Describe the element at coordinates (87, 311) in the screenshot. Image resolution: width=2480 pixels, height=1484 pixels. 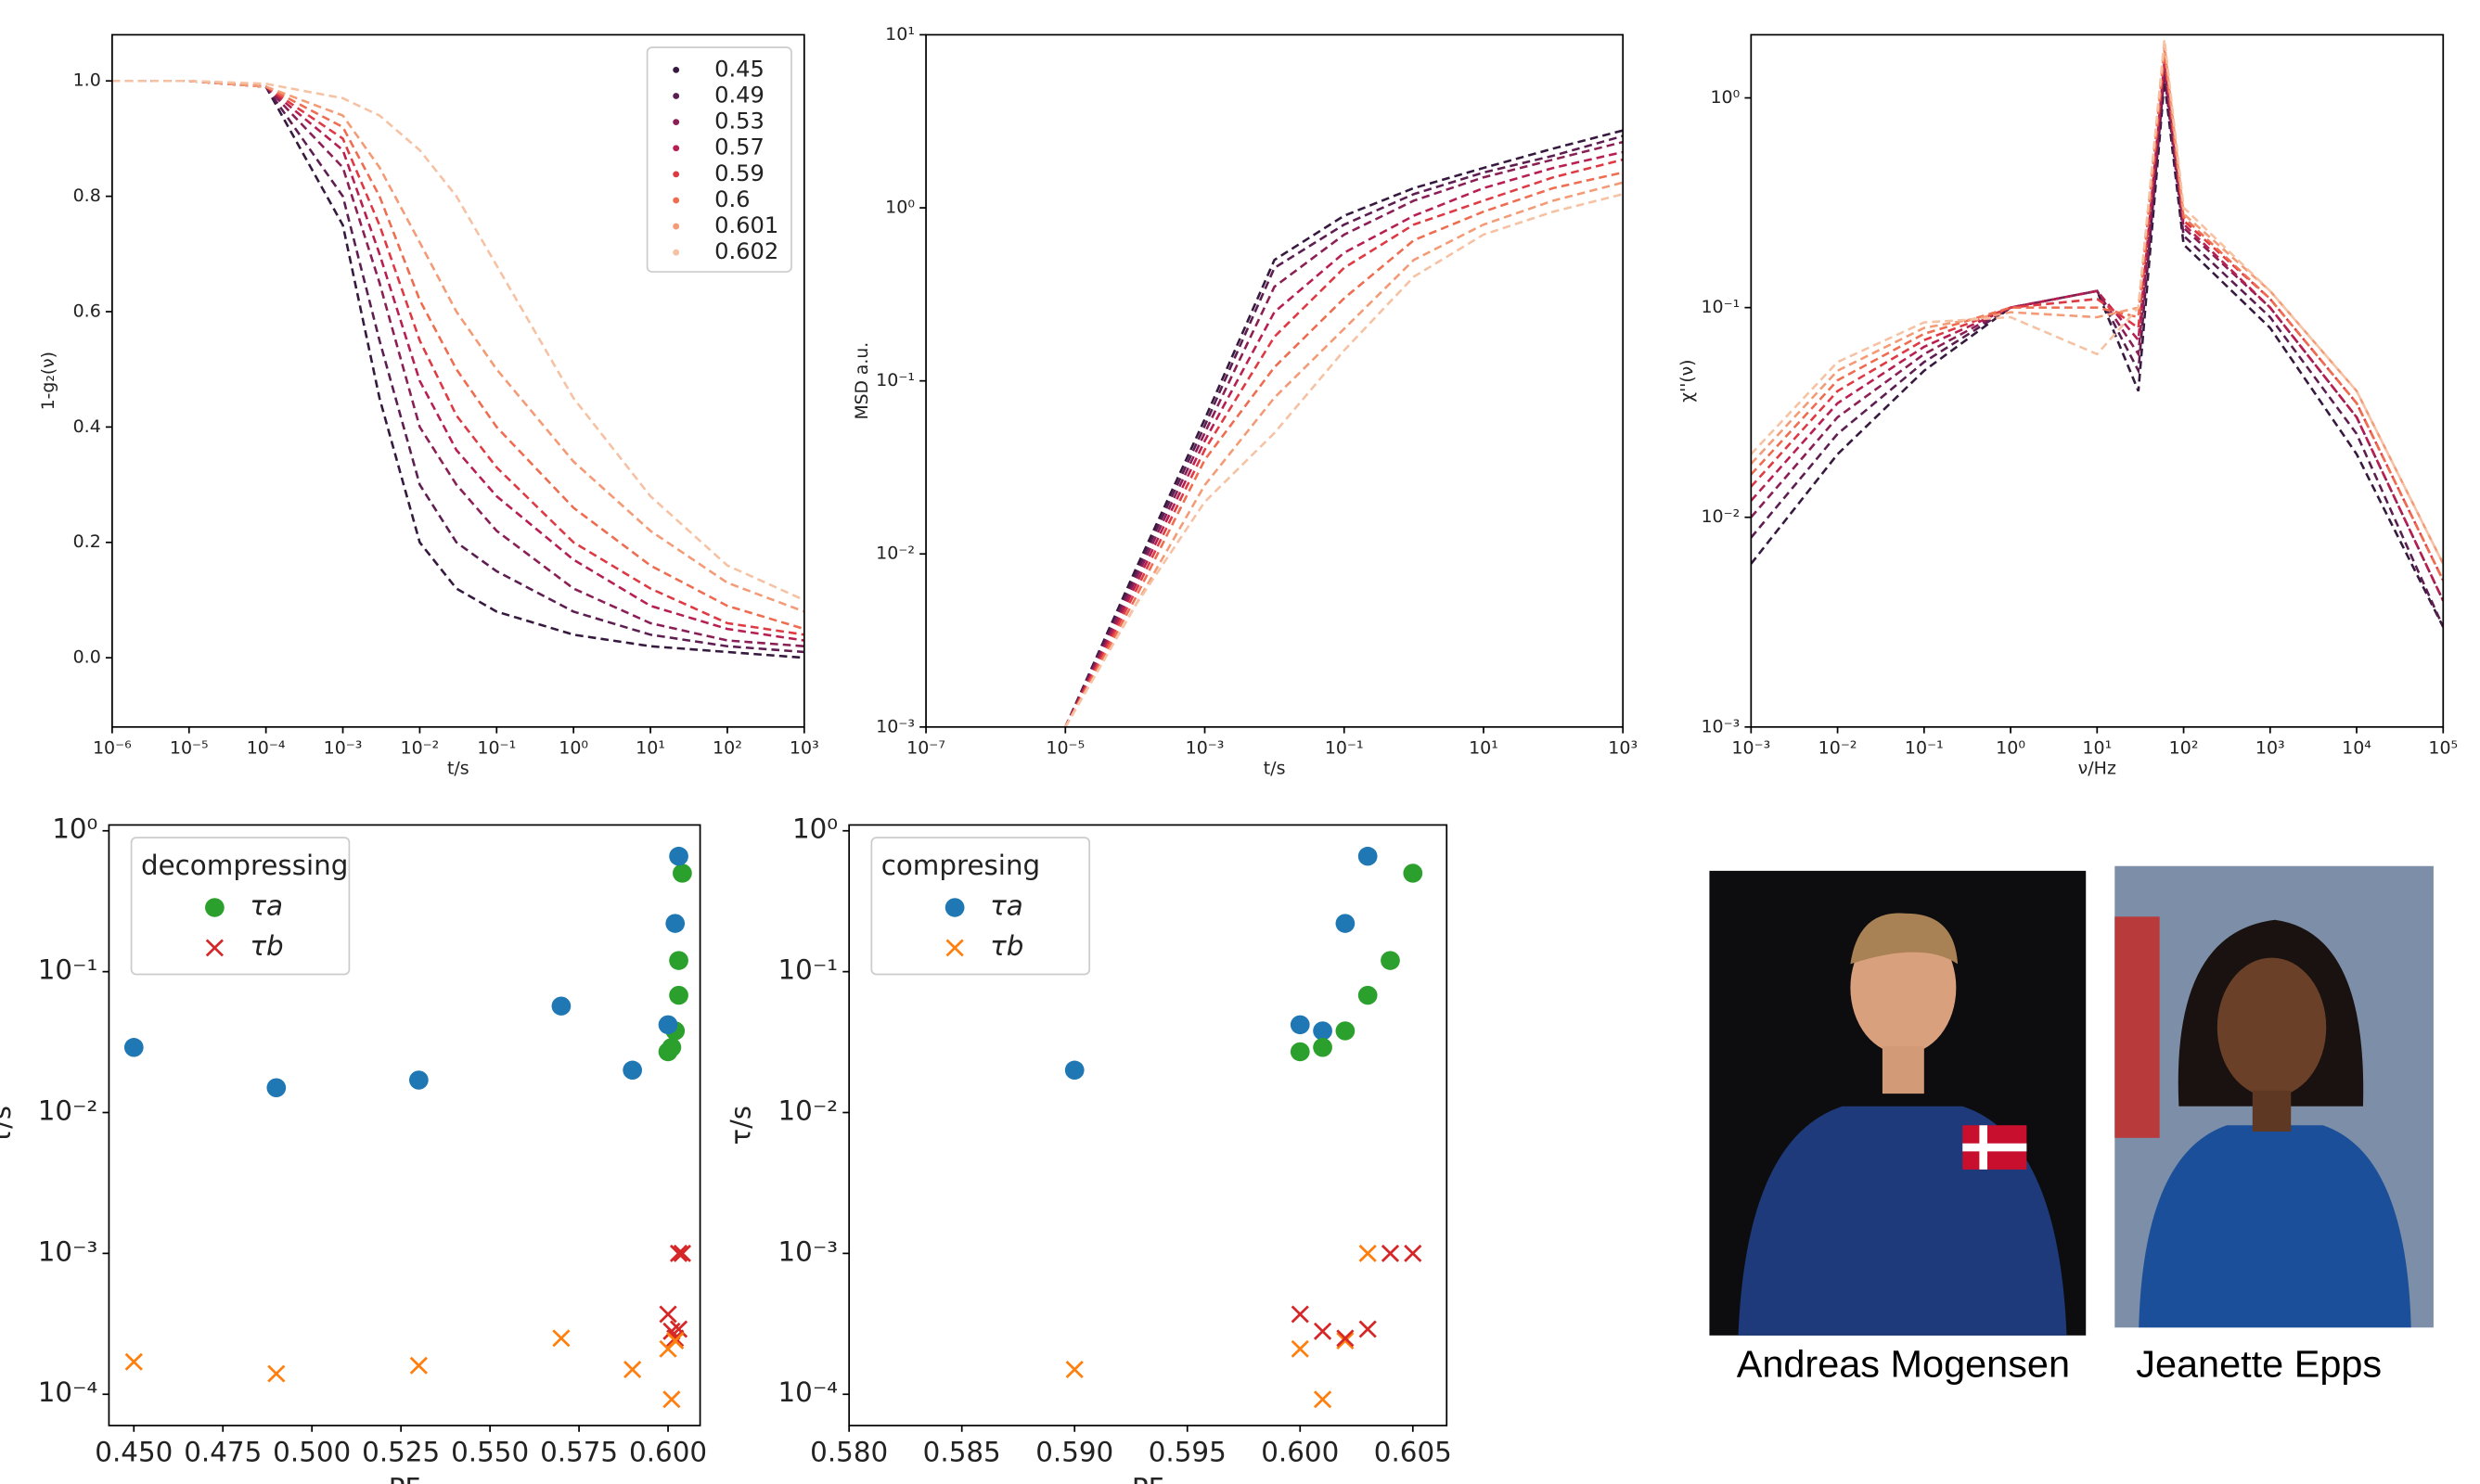
I see `y-tick-label: 0.6` at that location.